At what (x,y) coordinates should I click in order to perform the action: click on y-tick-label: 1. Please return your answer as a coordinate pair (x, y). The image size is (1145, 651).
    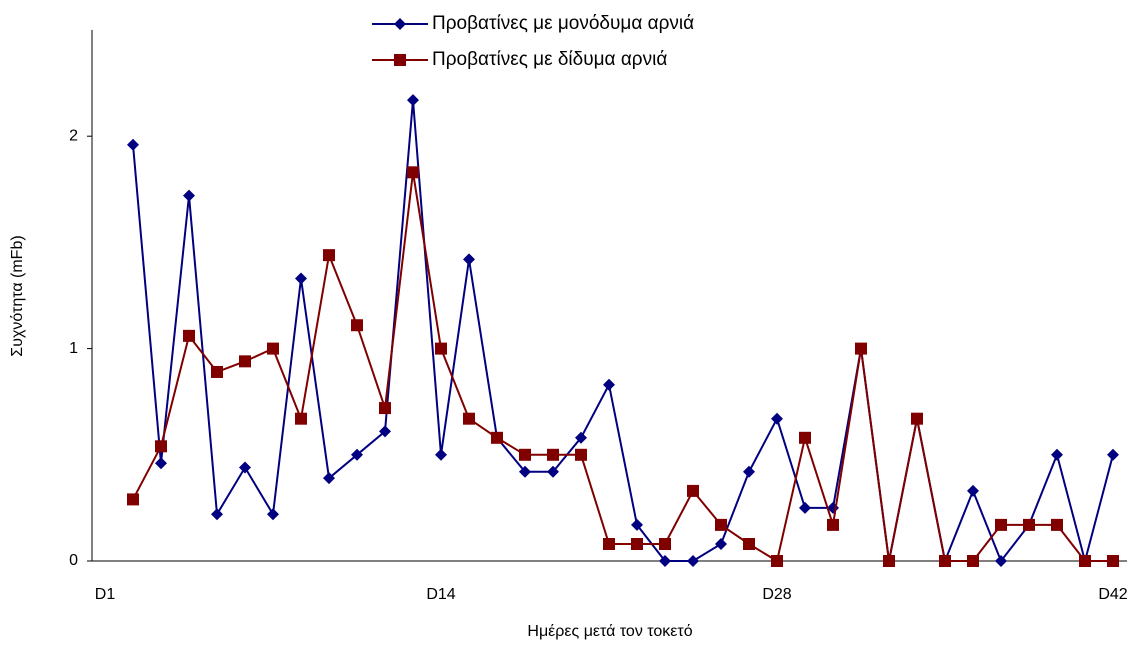
    Looking at the image, I should click on (73, 348).